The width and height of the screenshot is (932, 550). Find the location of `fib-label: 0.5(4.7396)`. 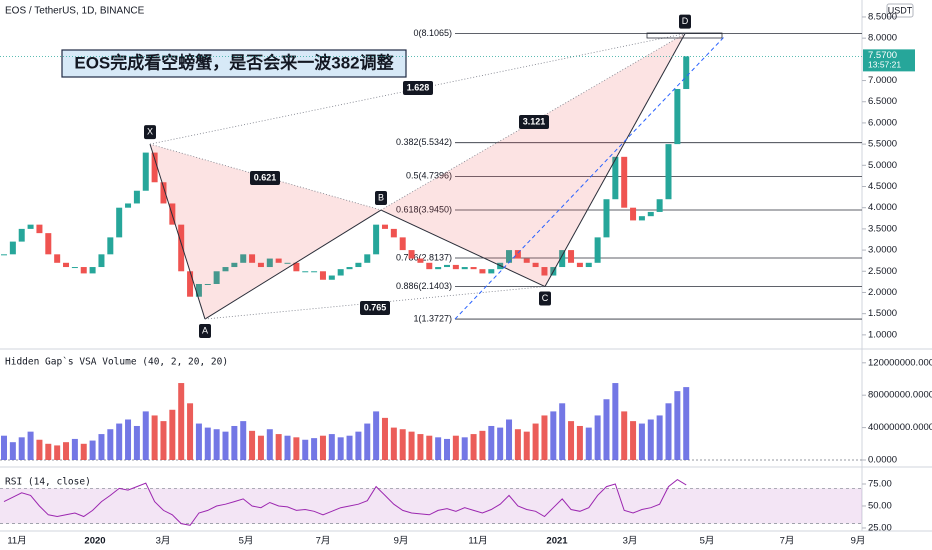

fib-label: 0.5(4.7396) is located at coordinates (429, 176).